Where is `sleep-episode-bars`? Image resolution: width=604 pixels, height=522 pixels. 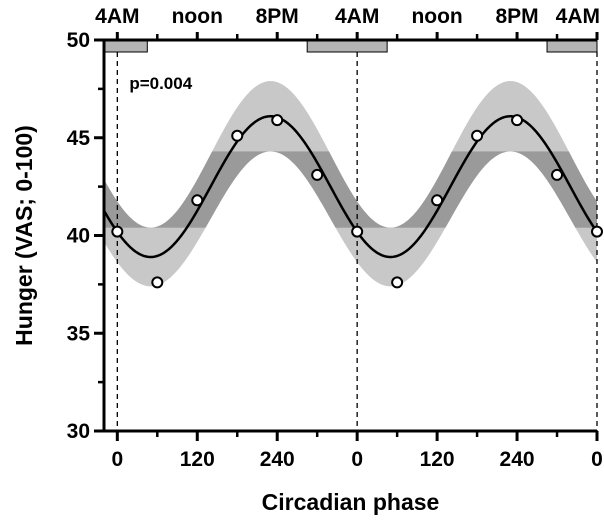 sleep-episode-bars is located at coordinates (350, 46).